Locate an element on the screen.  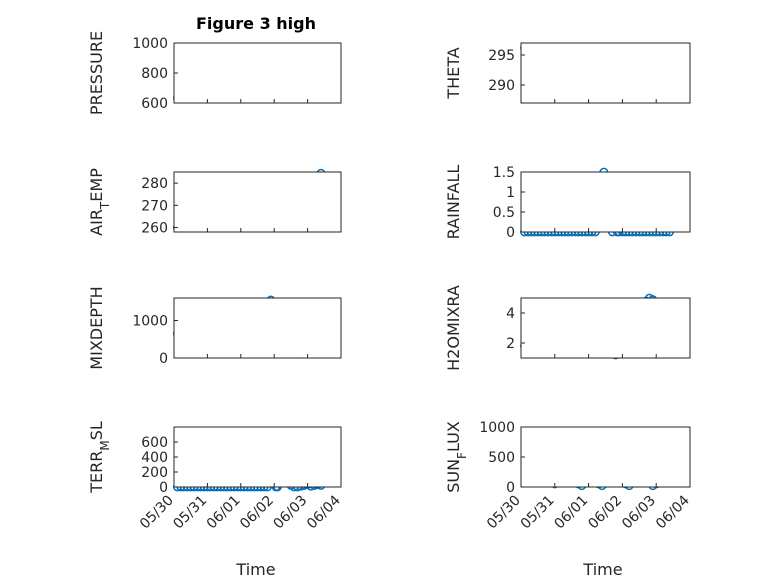
y-axis-label: TERRMSL is located at coordinates (99, 457).